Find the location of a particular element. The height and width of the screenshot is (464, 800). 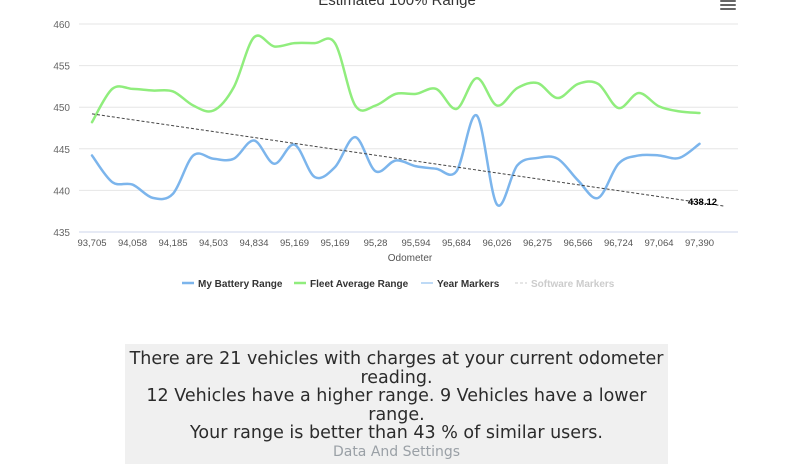

legend-label-1: My Battery Range is located at coordinates (240, 284).